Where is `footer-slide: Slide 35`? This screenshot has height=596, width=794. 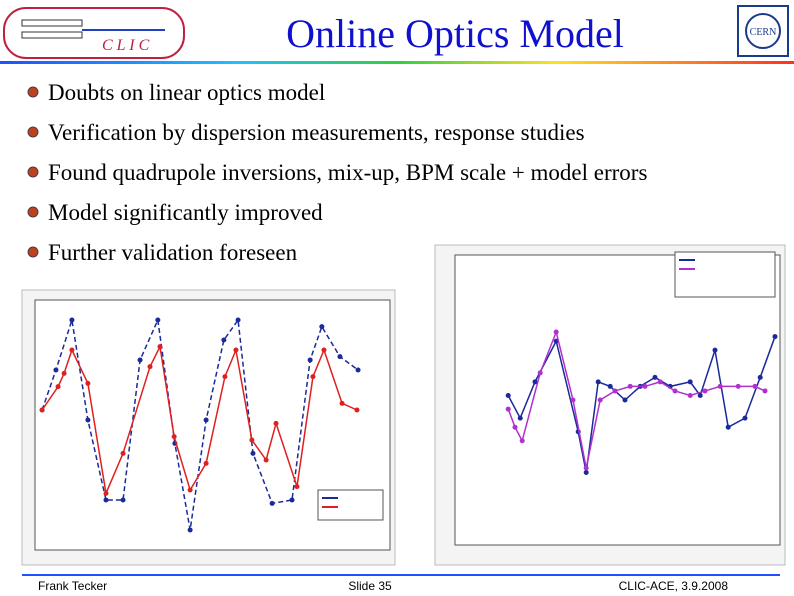
footer-slide: Slide 35 is located at coordinates (370, 586).